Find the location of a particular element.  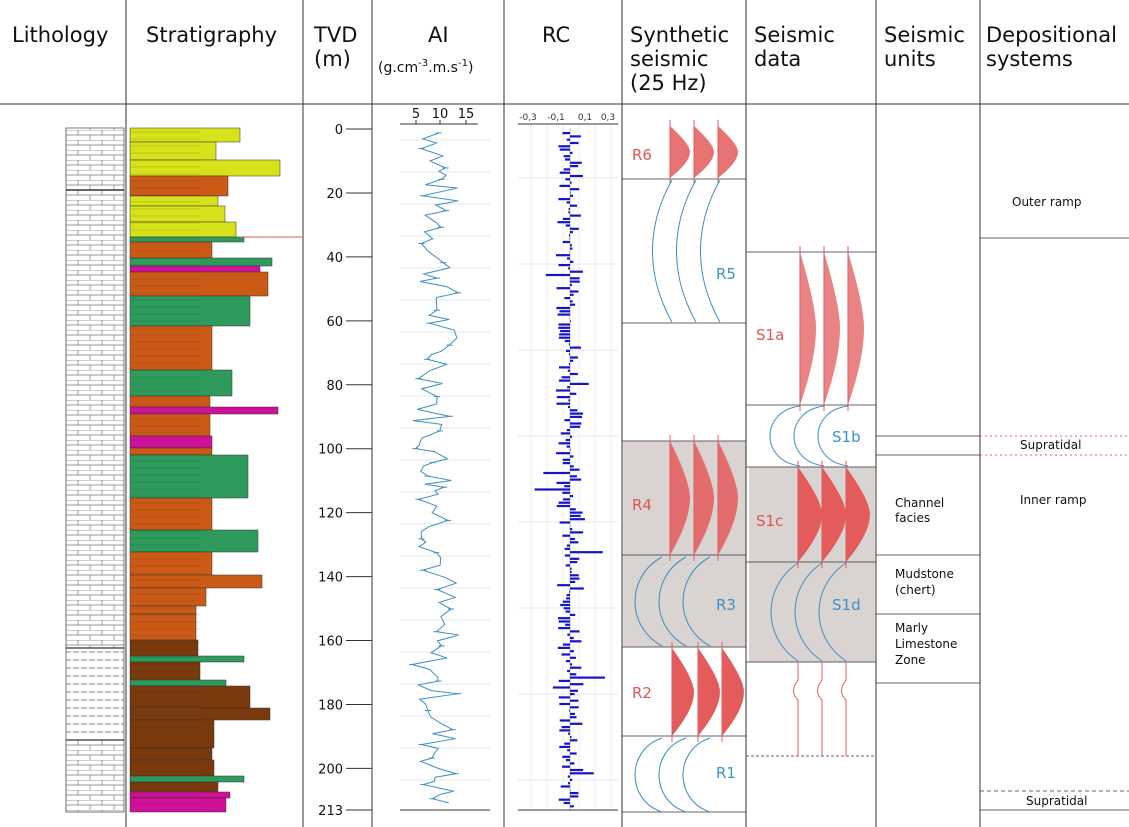

depth-tick-label: 0 is located at coordinates (339, 130).